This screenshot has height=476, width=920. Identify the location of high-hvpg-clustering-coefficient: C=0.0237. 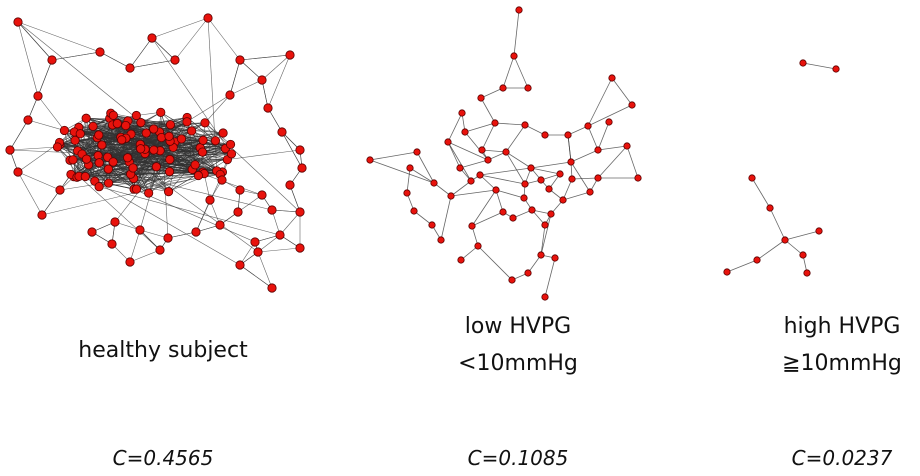
(842, 458).